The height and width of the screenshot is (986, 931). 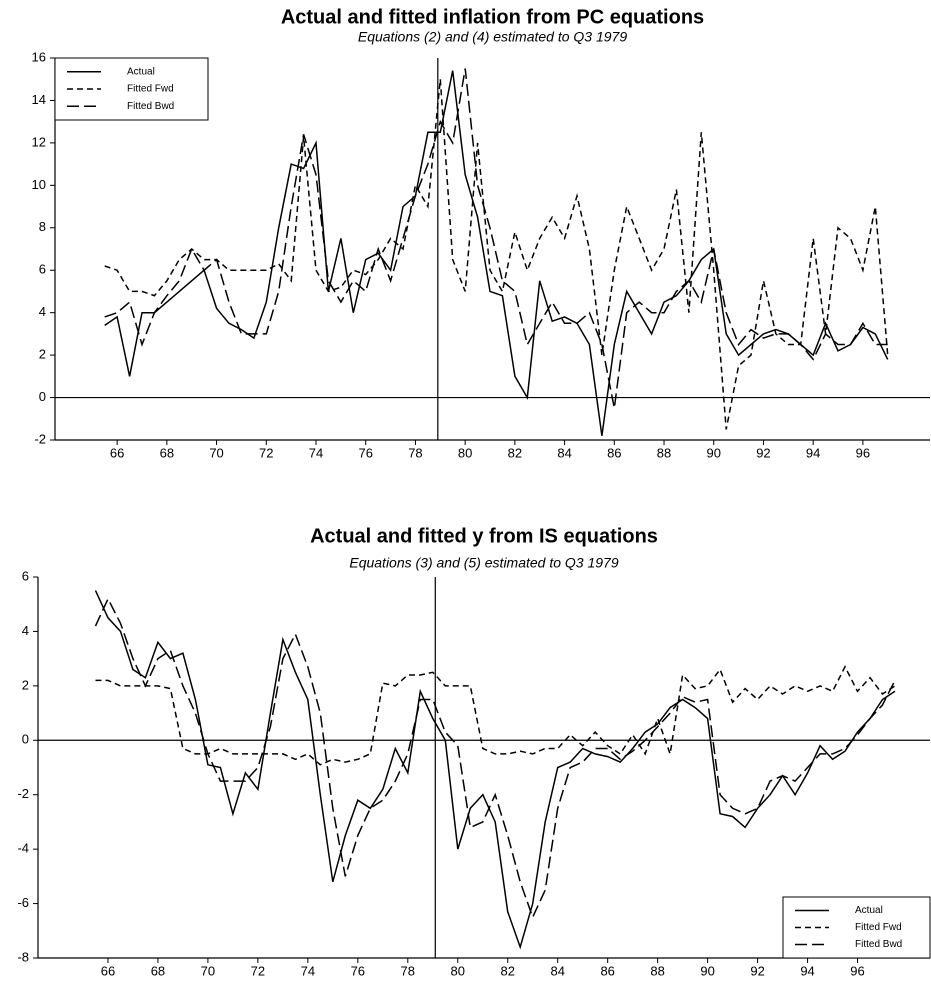 I want to click on series-line, so click(x=495, y=715).